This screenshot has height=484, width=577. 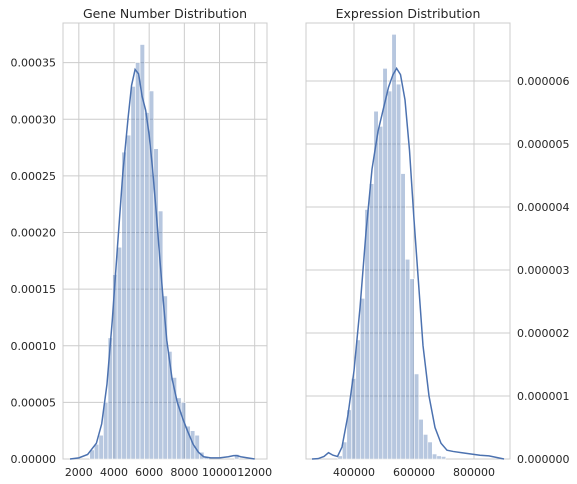 I want to click on gene-number-x-tick-label: 2000, so click(x=79, y=472).